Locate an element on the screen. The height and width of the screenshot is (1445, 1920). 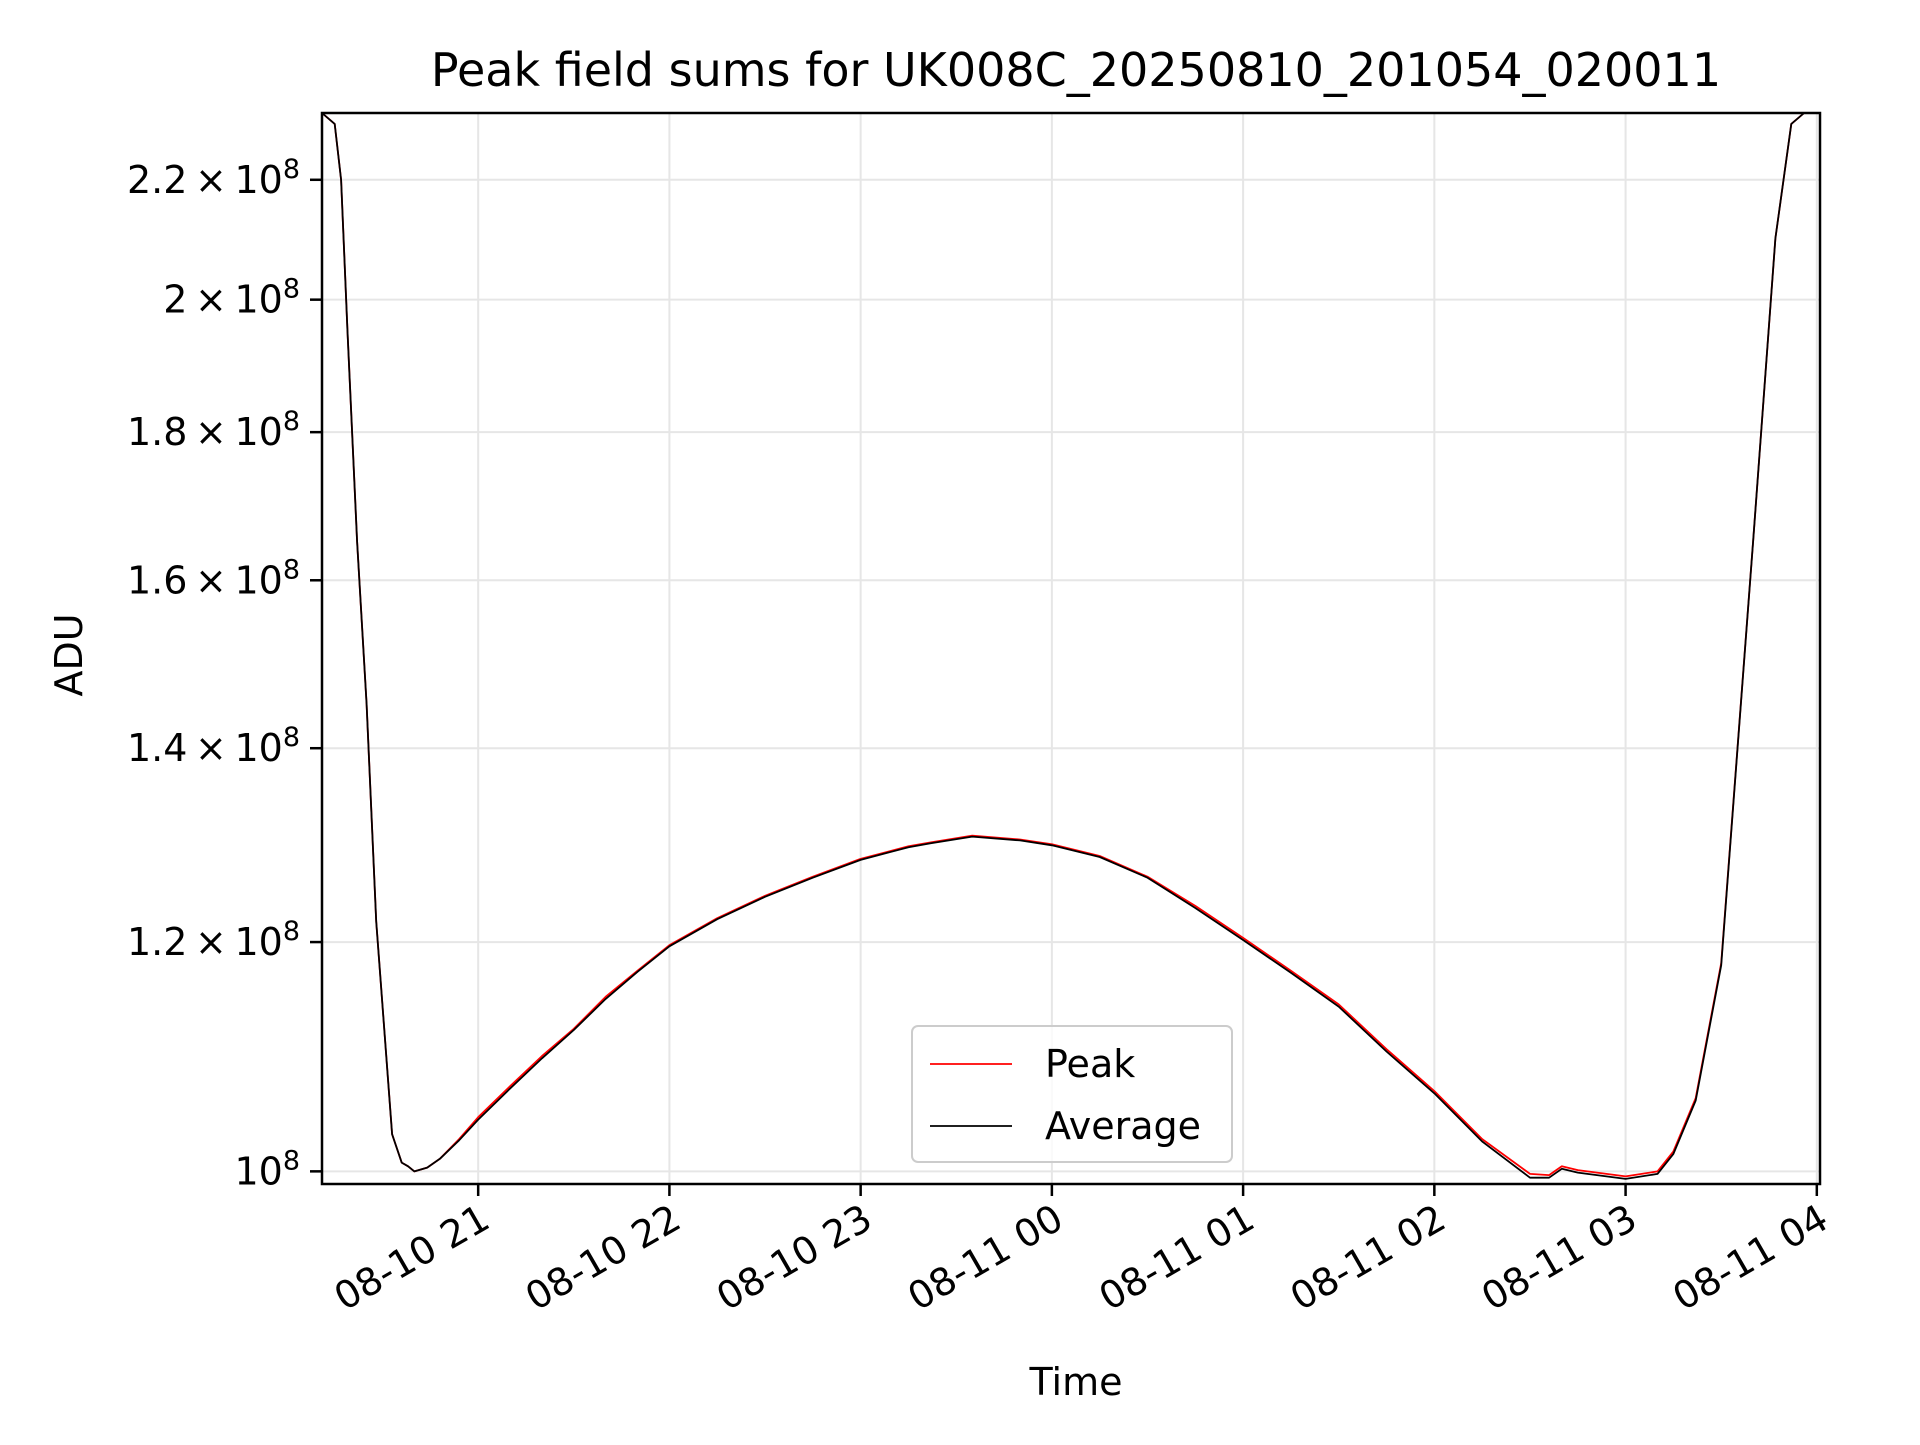
y-tick-label: 2 × 108 is located at coordinates (231, 298).